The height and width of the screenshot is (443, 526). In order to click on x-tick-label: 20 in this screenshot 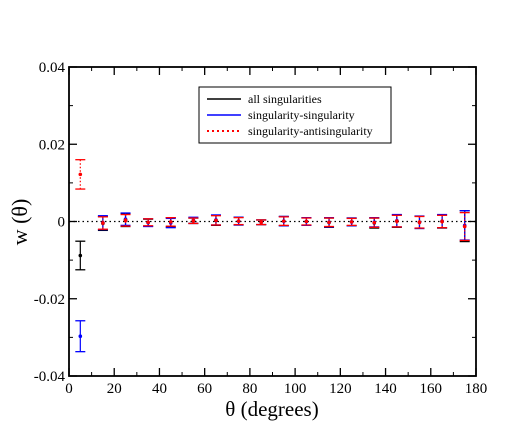, I will do `click(114, 389)`.